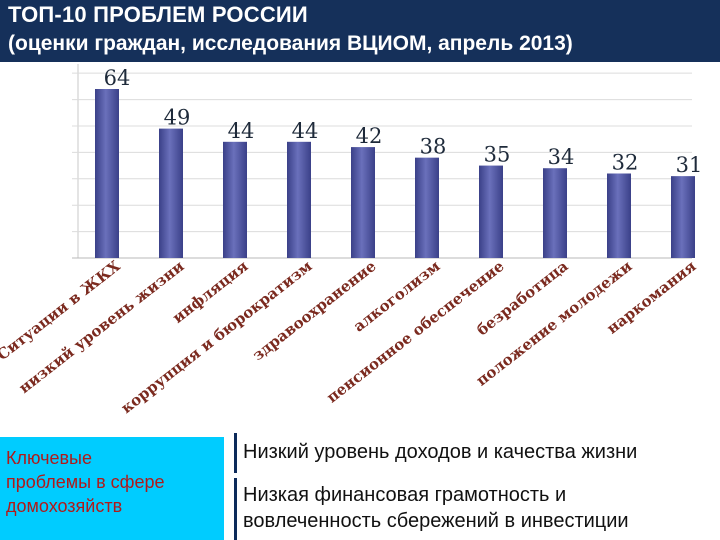 The width and height of the screenshot is (720, 540). I want to click on problem-literacy-line: Низкая финансовая грамотность и, so click(405, 495).